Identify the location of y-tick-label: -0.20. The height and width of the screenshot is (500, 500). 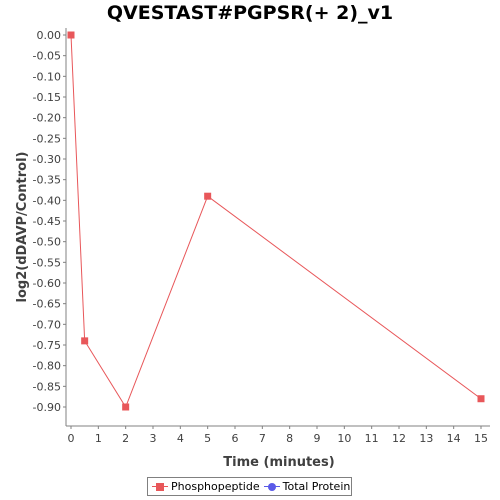
(47, 118).